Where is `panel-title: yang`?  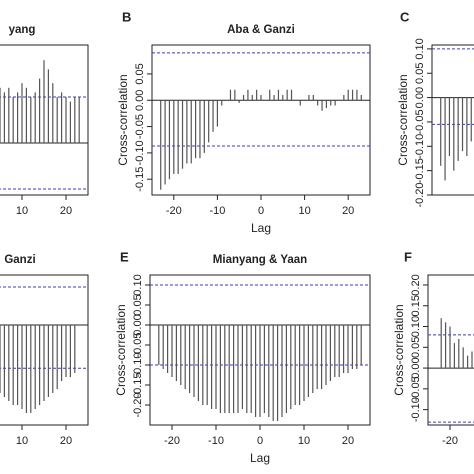 panel-title: yang is located at coordinates (22, 30).